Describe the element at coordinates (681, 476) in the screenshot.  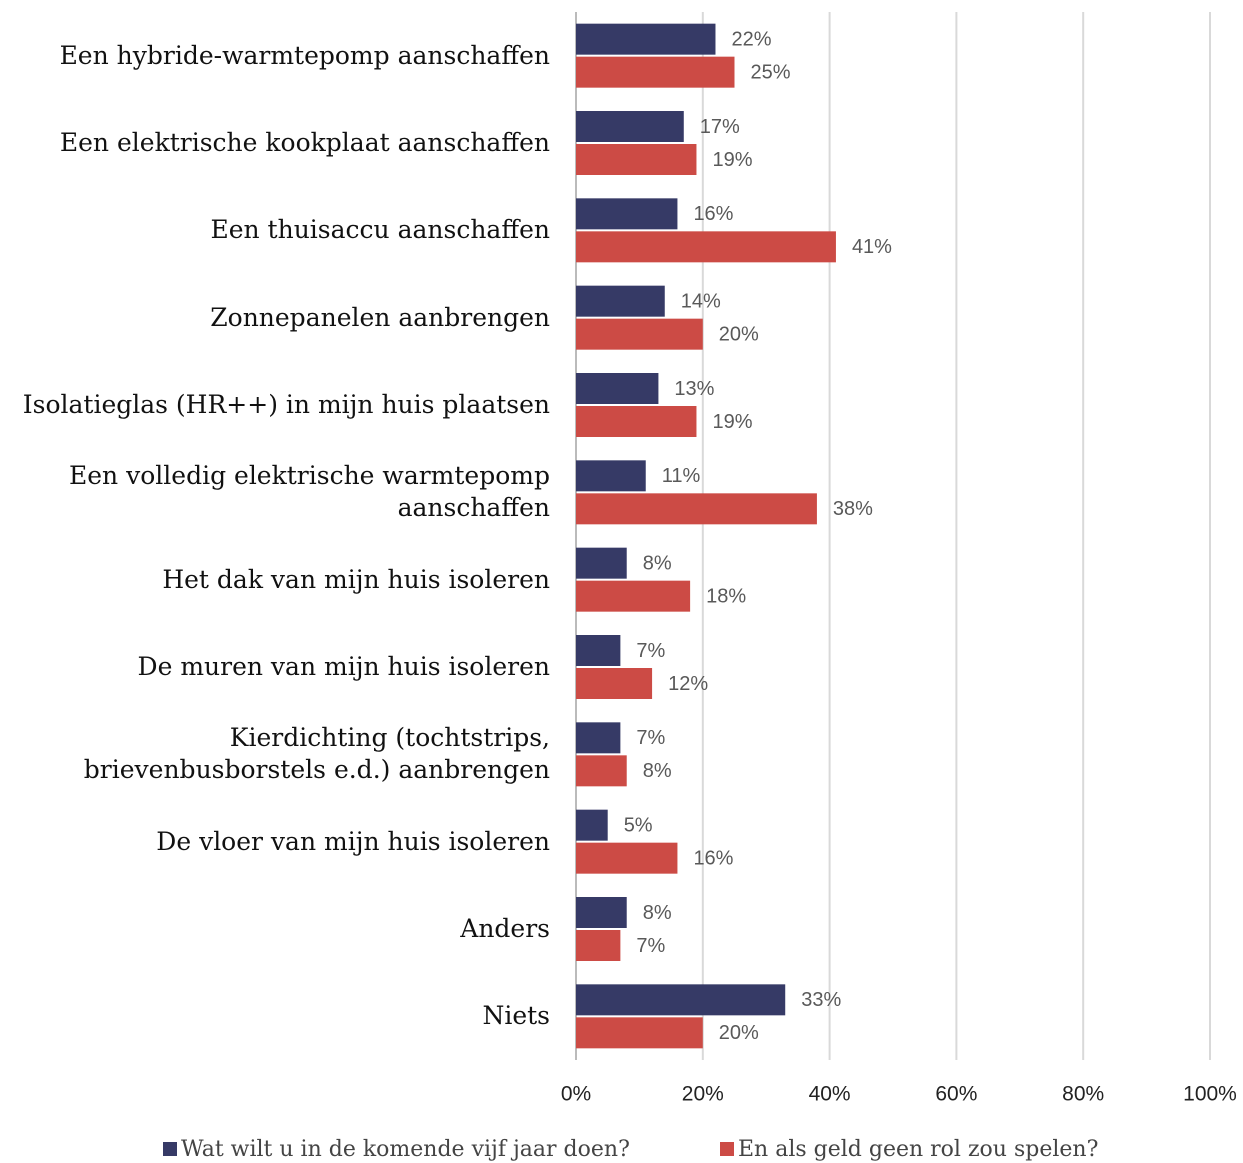
I see `value-label: 11%` at that location.